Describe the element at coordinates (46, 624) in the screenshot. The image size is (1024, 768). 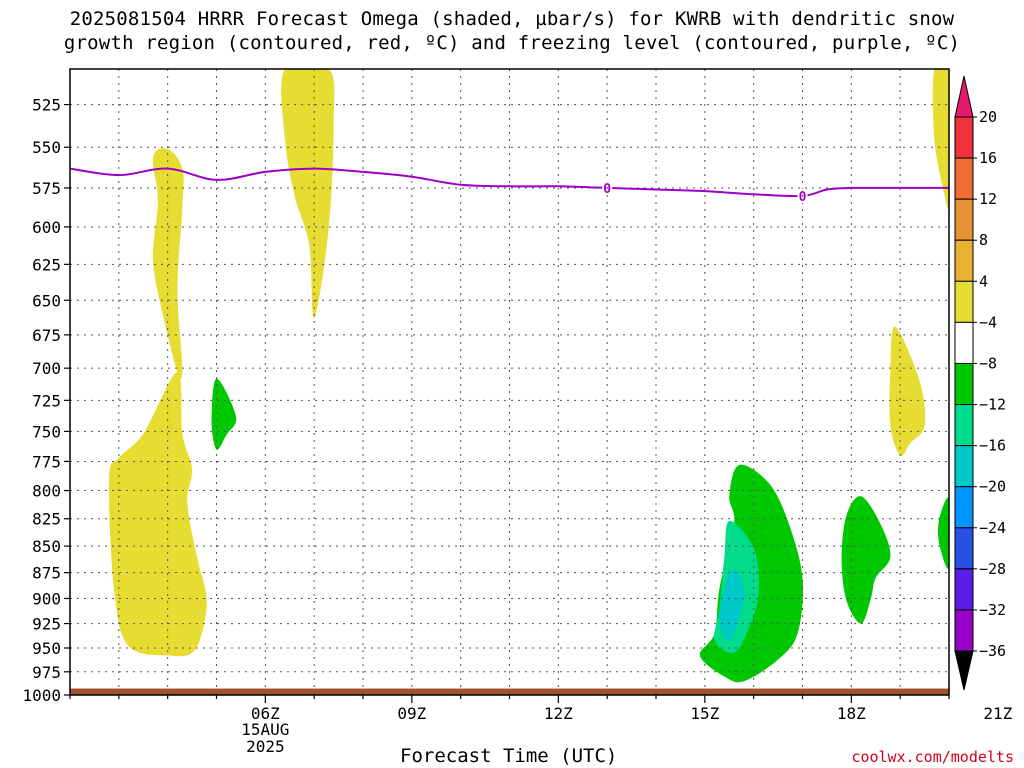
I see `y-tick-label-925: 925` at that location.